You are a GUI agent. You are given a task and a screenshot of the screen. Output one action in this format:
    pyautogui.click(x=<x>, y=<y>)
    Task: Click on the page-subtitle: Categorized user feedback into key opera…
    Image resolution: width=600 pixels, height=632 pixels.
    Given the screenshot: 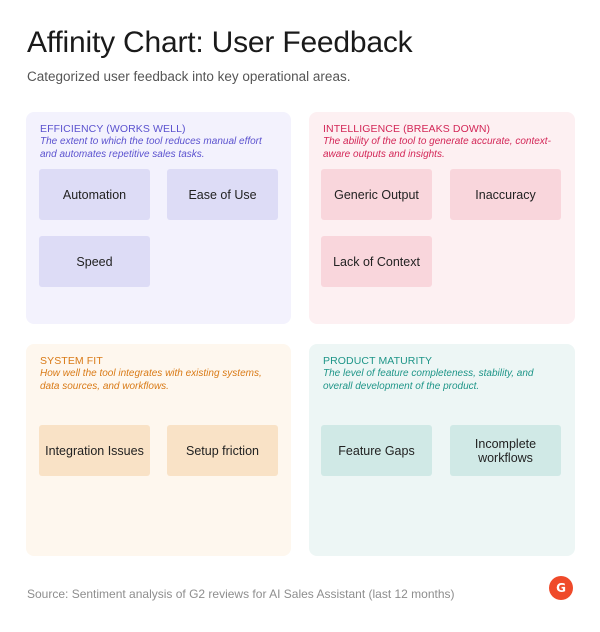 What is the action you would take?
    pyautogui.click(x=189, y=76)
    